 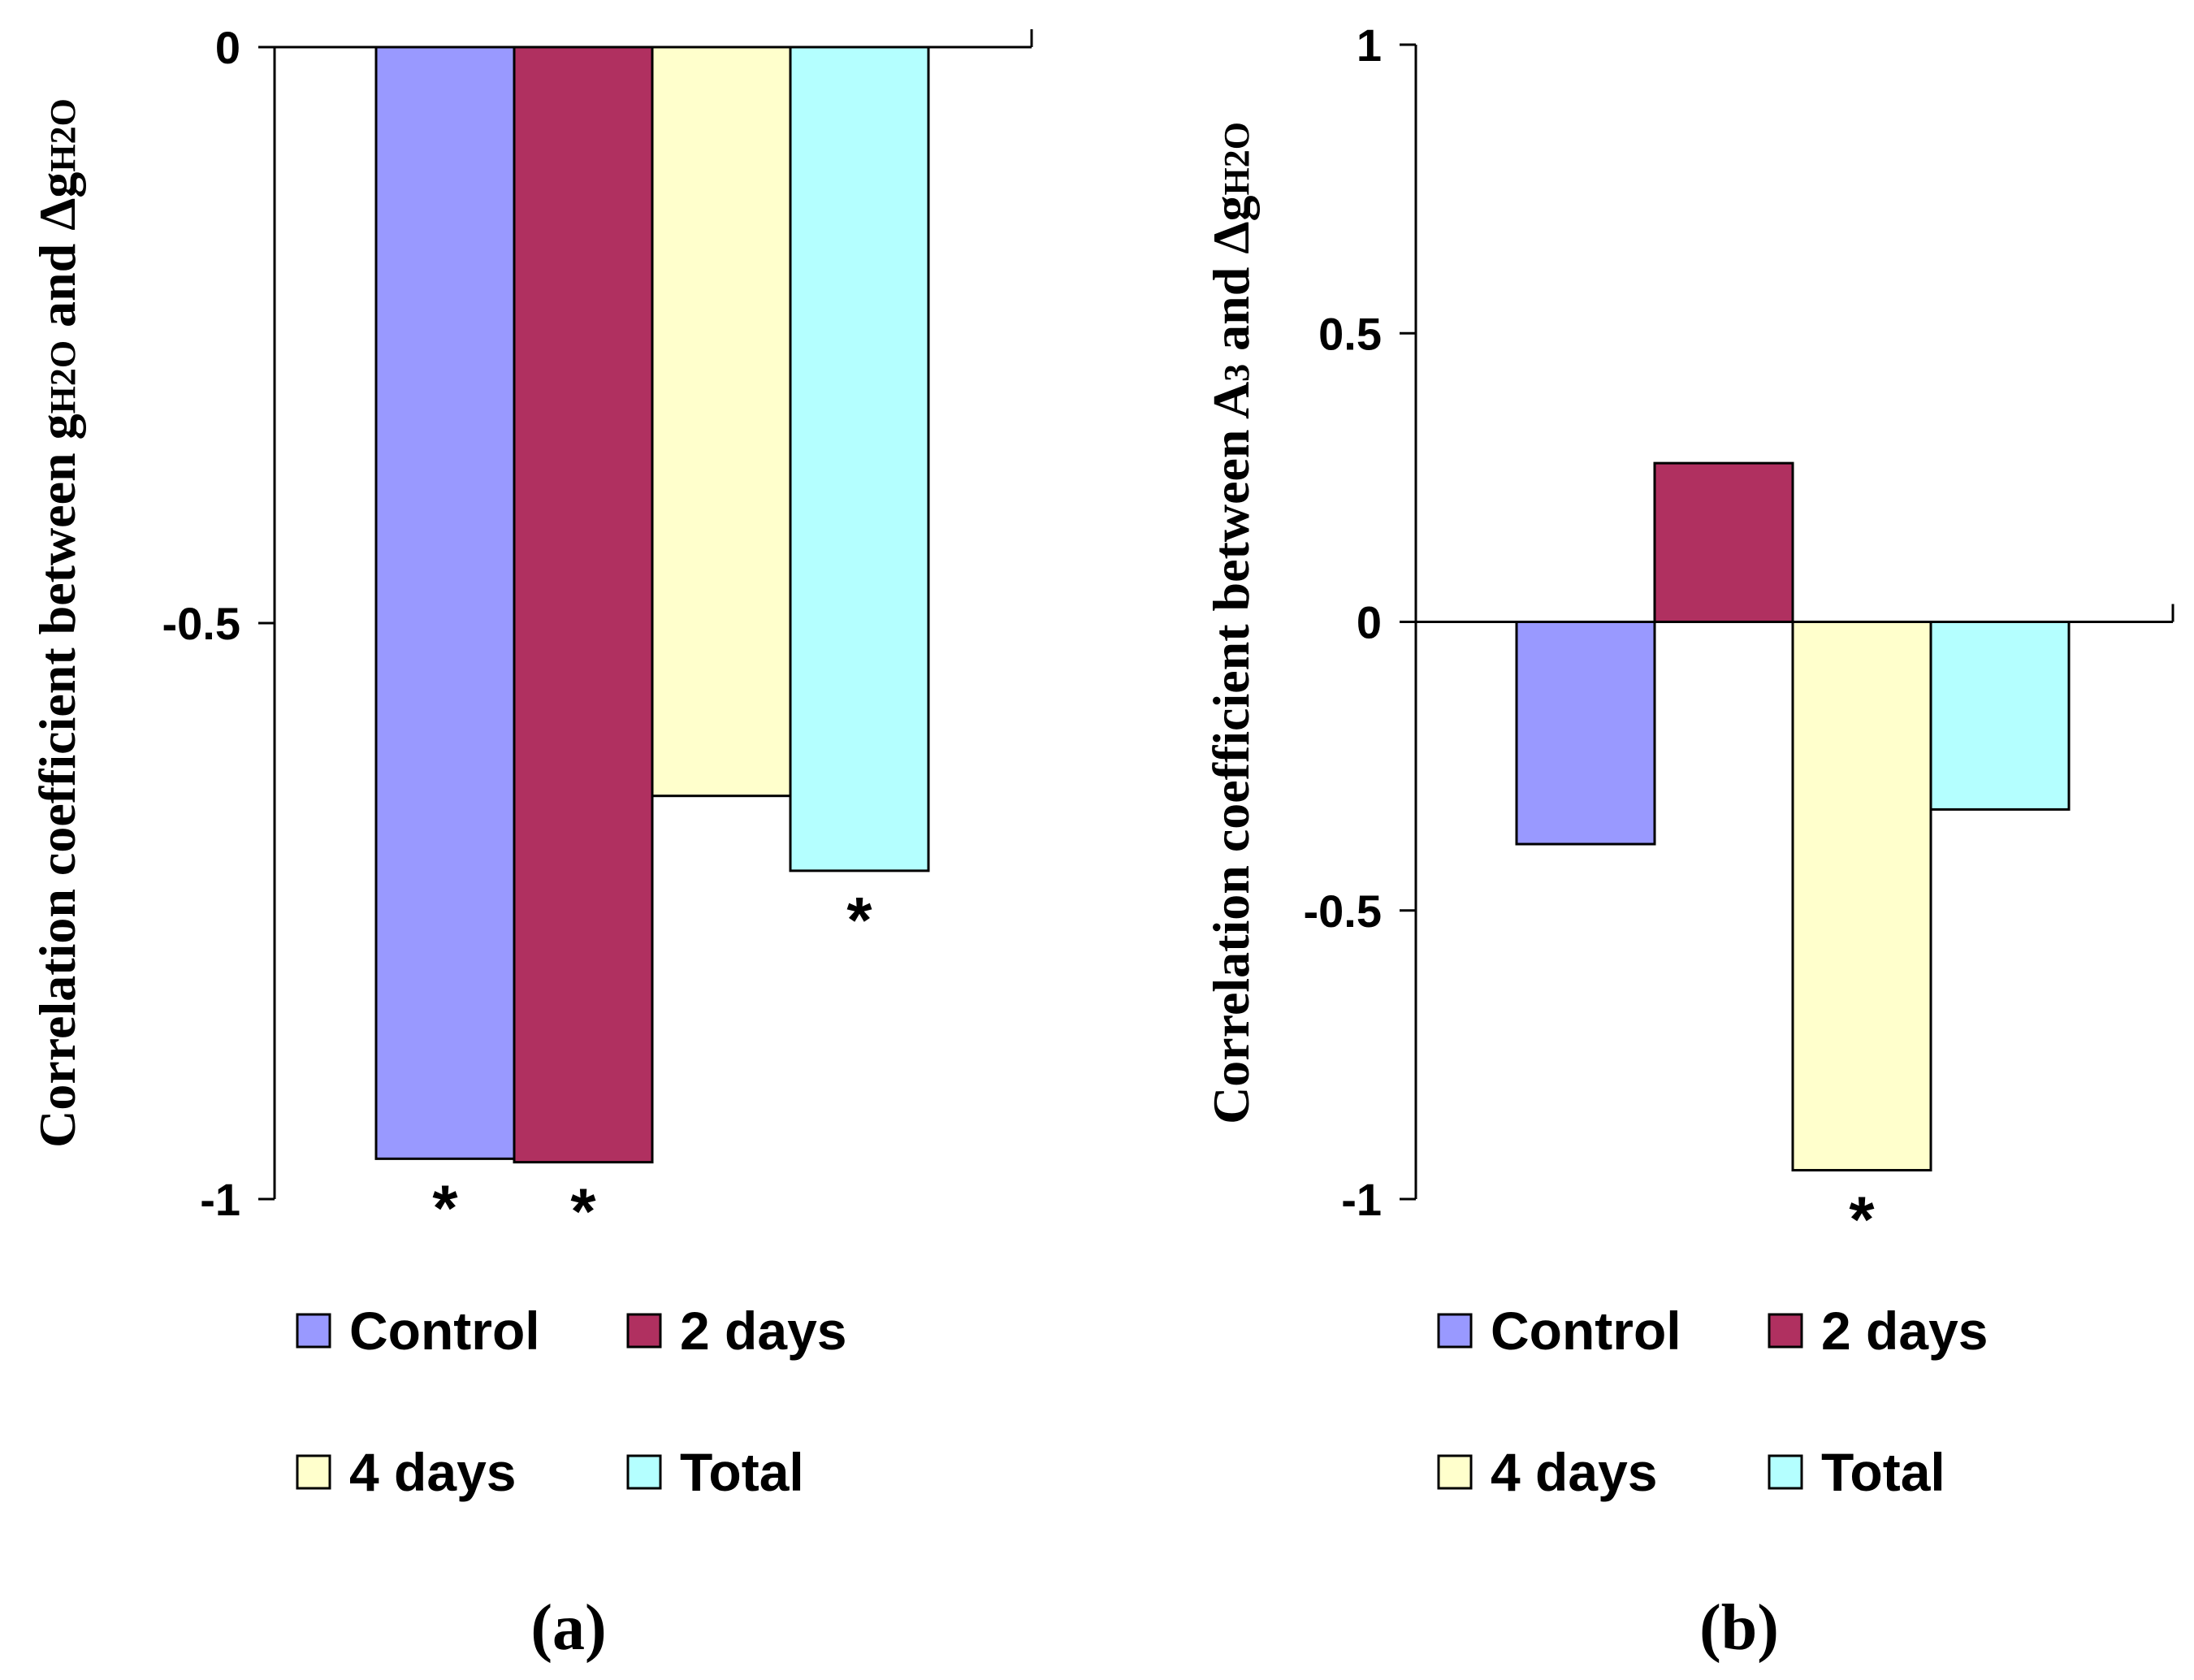 What do you see at coordinates (1237, 373) in the screenshot?
I see `y-axis-label-subscript: 3` at bounding box center [1237, 373].